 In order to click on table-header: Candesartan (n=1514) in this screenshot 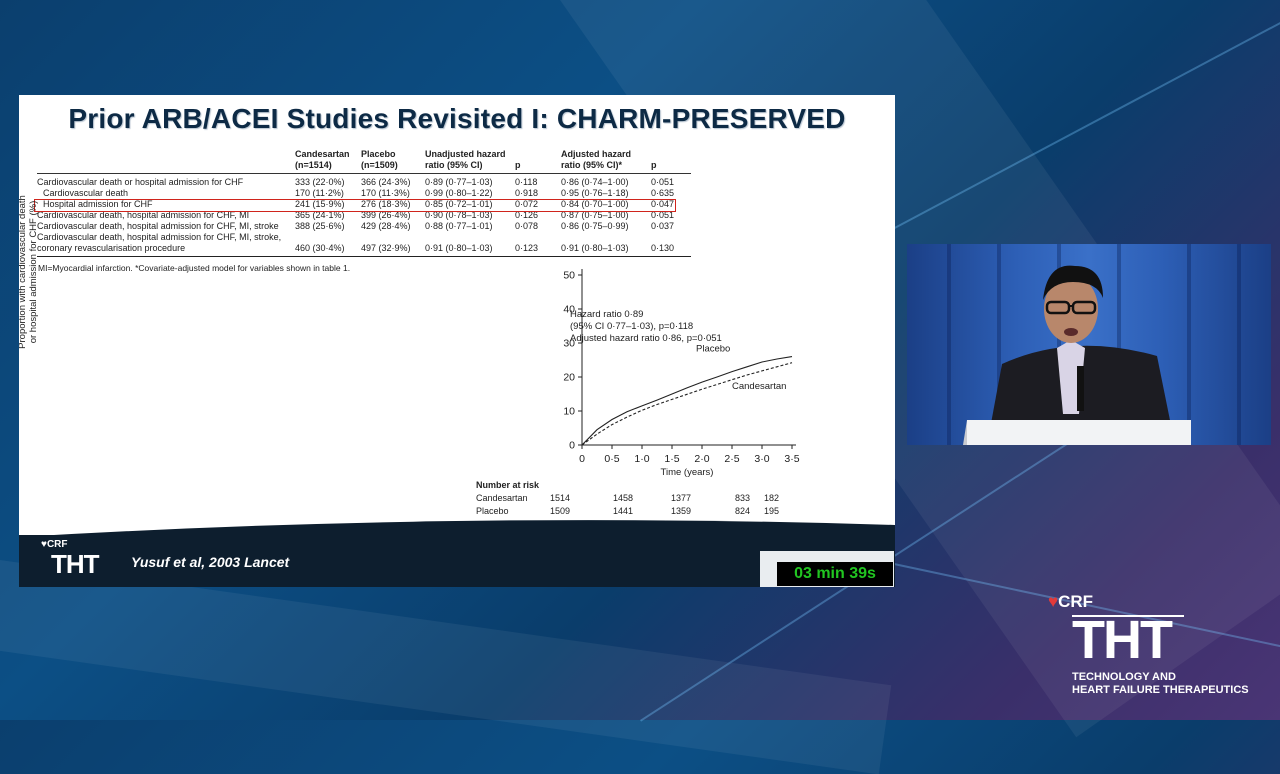, I will do `click(328, 161)`.